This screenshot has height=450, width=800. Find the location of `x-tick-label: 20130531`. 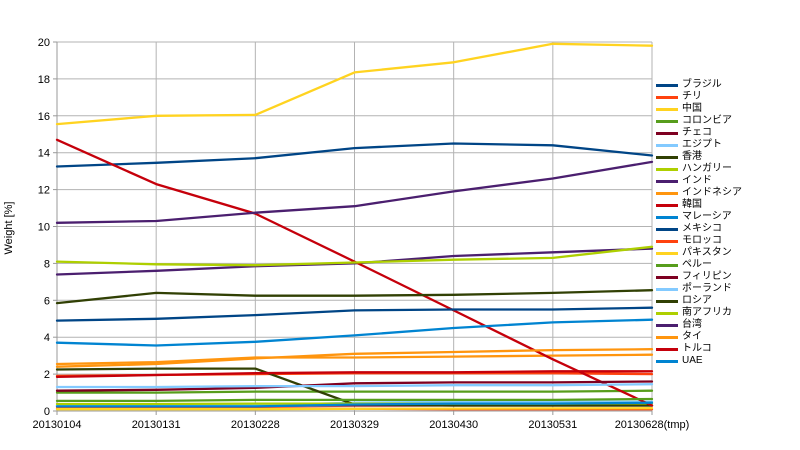

x-tick-label: 20130531 is located at coordinates (552, 425).